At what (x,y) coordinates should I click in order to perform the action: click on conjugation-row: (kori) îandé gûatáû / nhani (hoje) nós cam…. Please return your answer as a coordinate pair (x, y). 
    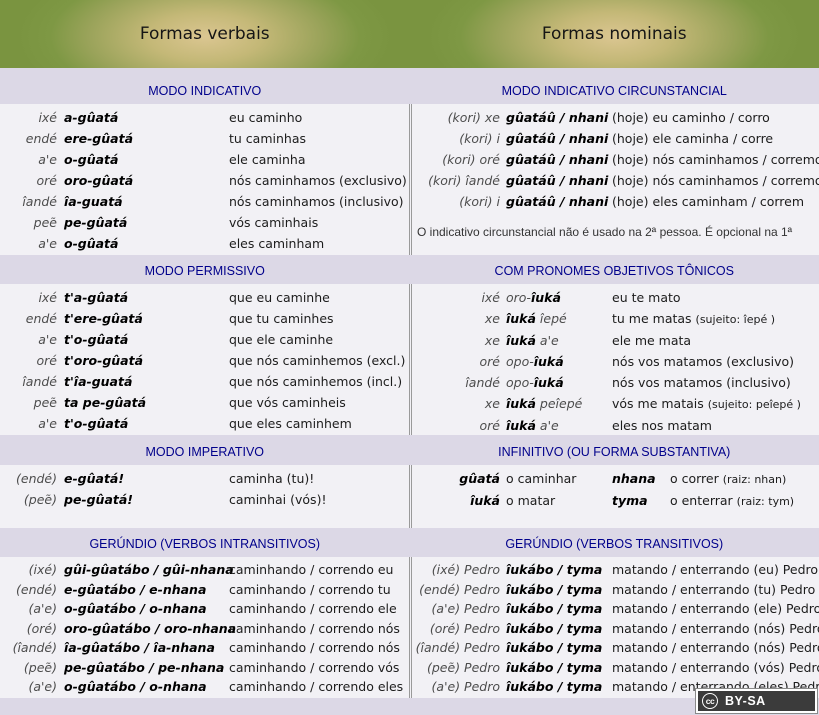
    Looking at the image, I should click on (615, 180).